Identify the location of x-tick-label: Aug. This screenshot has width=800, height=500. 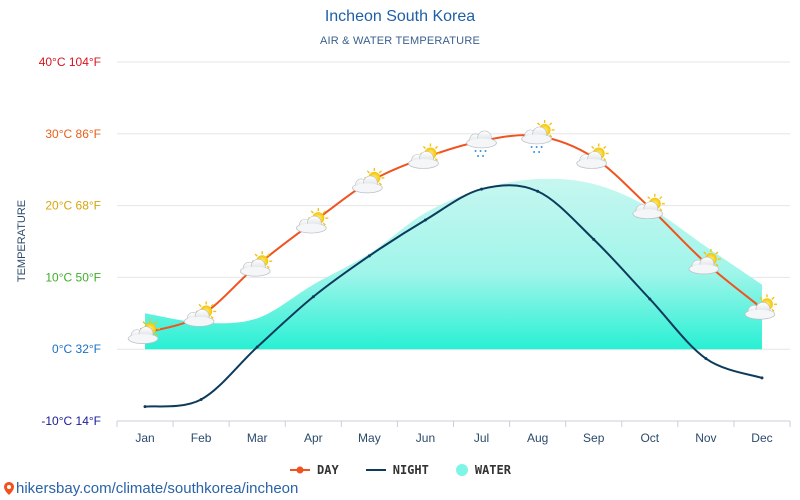
(537, 438).